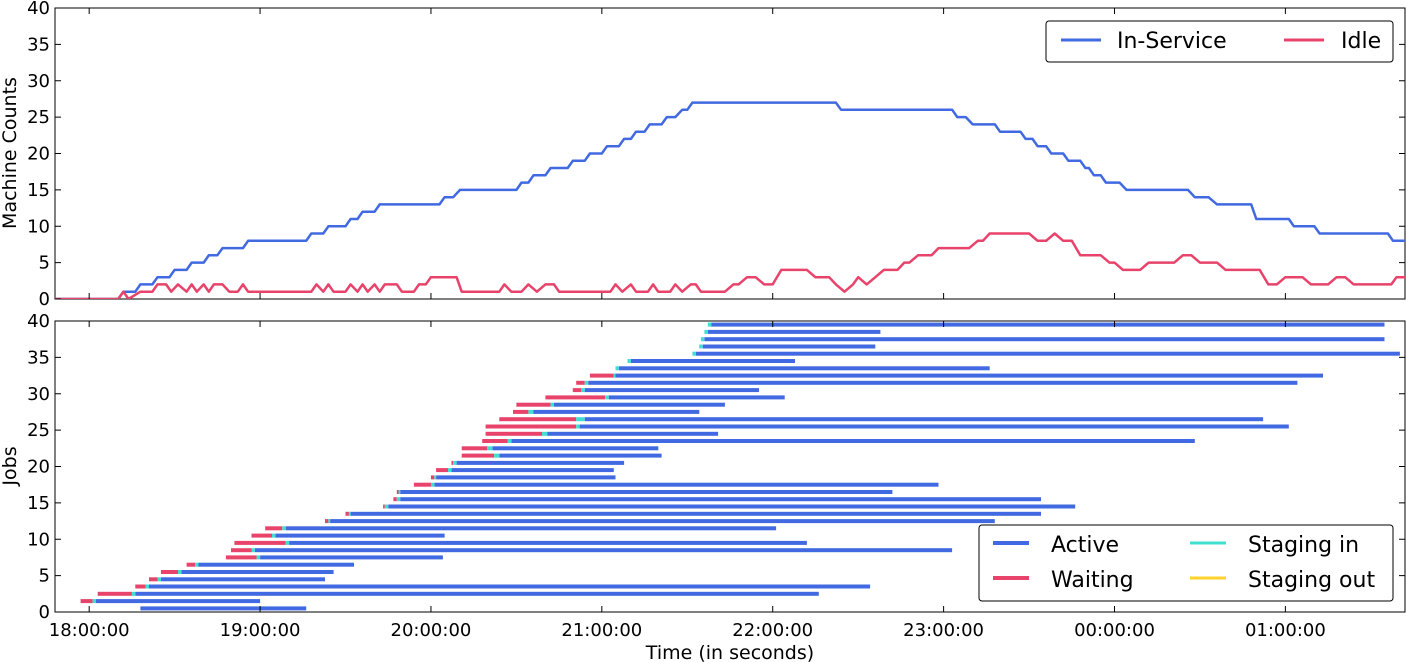 The width and height of the screenshot is (1406, 662). What do you see at coordinates (327, 521) in the screenshot?
I see `job-12-waiting-bar` at bounding box center [327, 521].